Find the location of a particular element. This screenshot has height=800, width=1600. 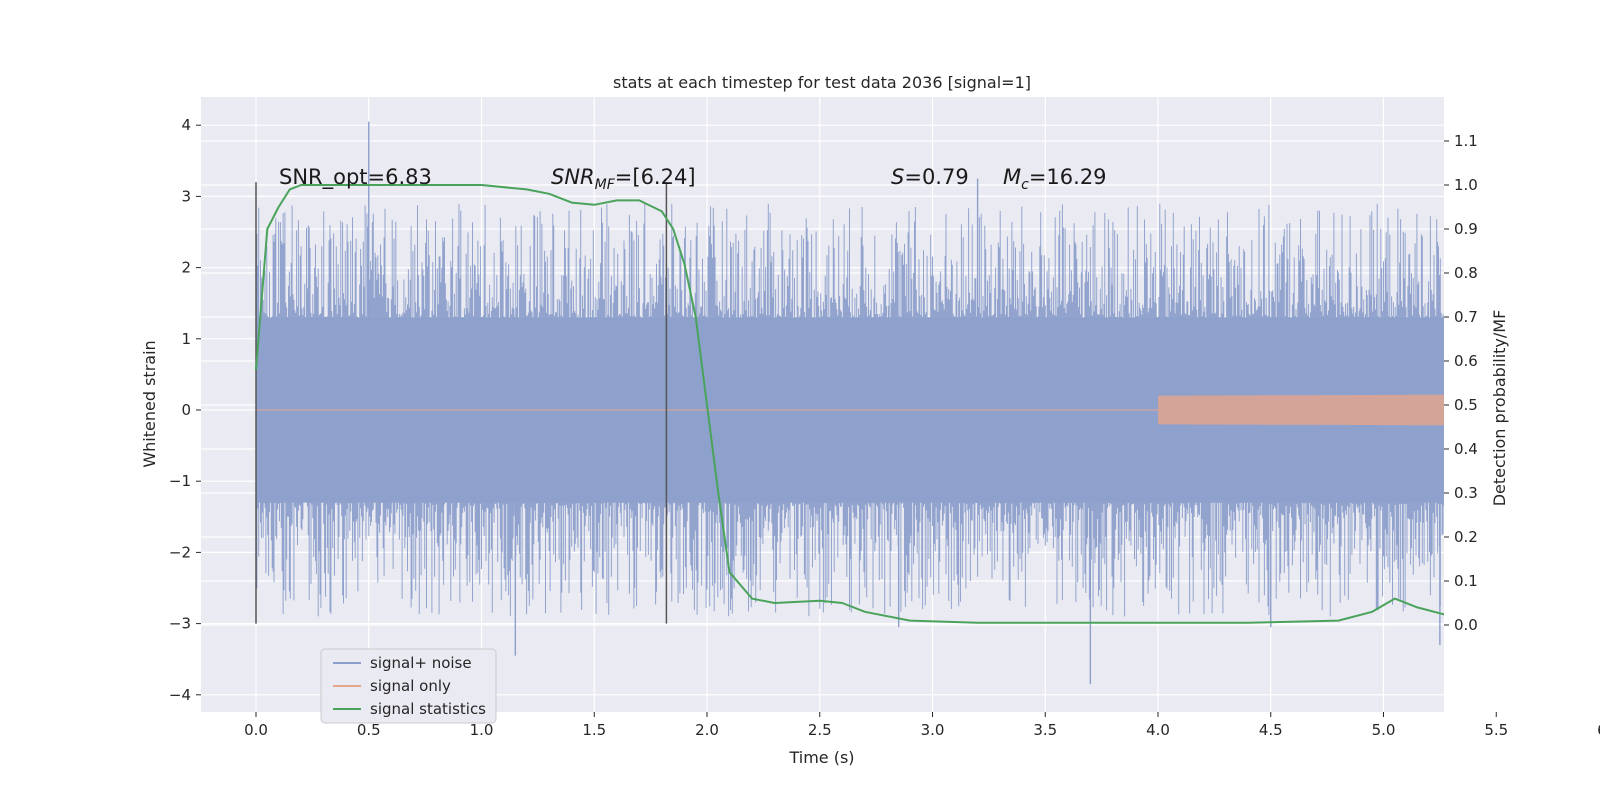

y2-tick-label-9: 0.9 is located at coordinates (1466, 229).